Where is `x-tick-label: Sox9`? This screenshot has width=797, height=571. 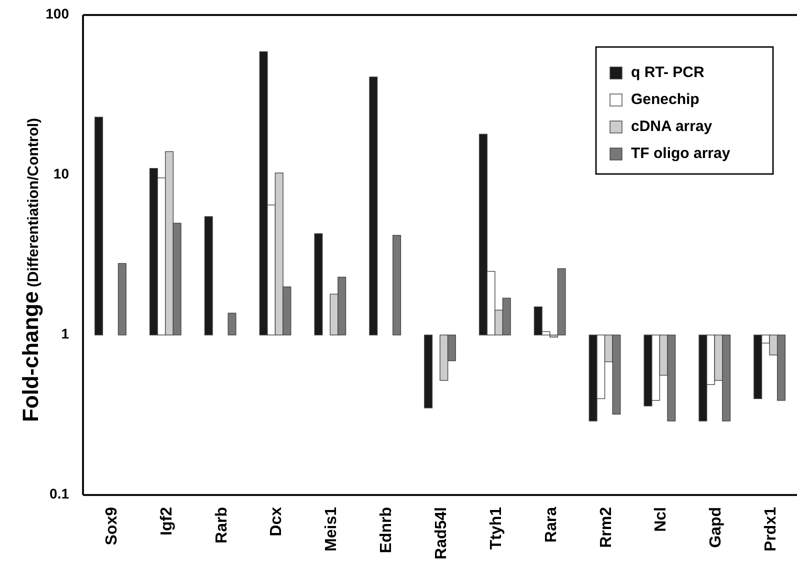 x-tick-label: Sox9 is located at coordinates (111, 526).